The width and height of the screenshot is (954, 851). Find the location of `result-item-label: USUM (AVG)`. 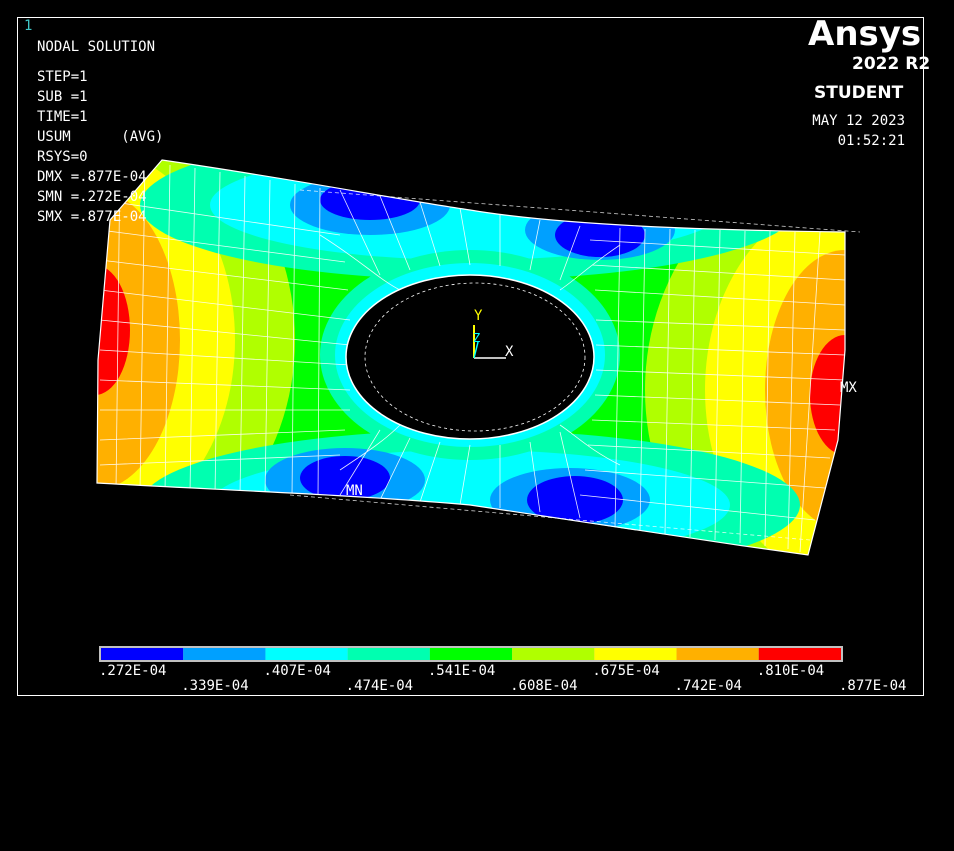

result-item-label: USUM (AVG) is located at coordinates (100, 137).